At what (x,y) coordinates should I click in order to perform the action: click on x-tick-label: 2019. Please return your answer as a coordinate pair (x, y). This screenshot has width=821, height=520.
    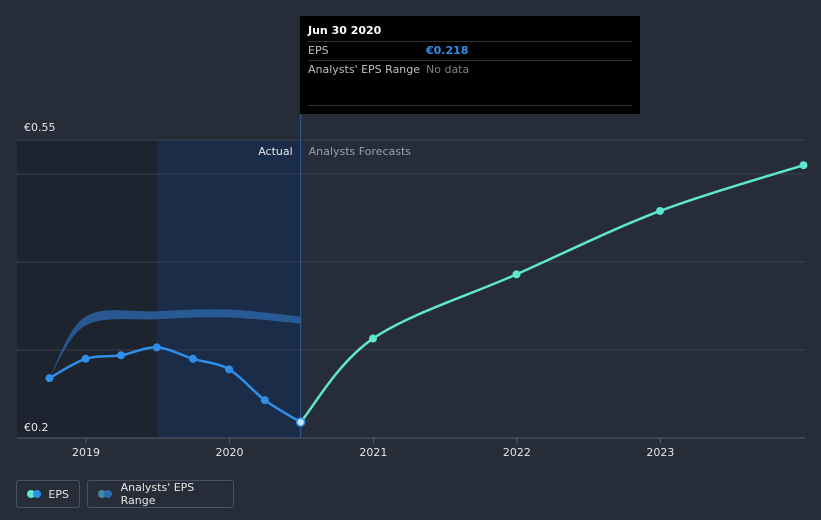
    Looking at the image, I should click on (86, 452).